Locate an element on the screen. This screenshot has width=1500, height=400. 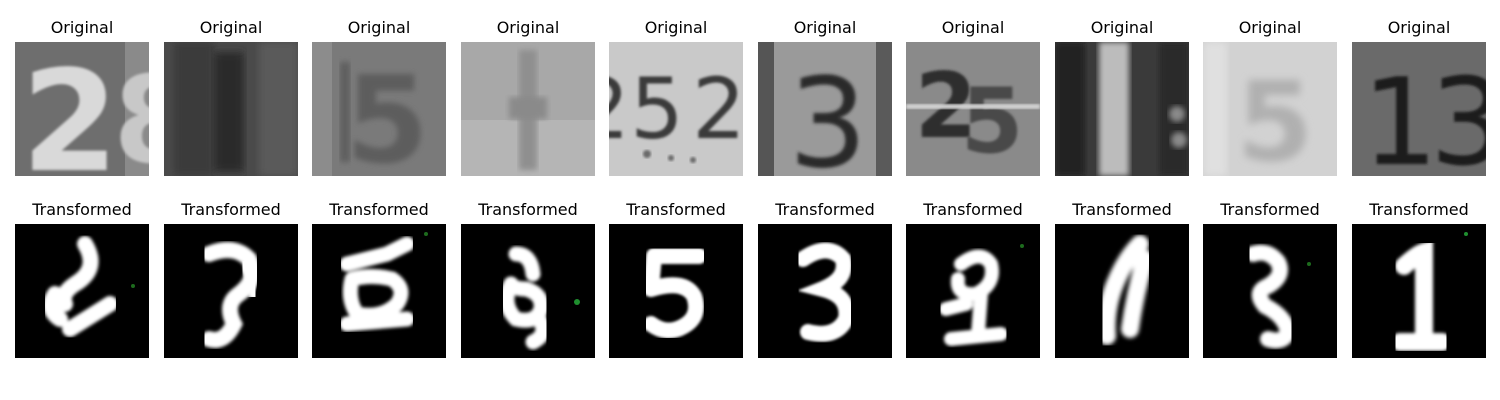
original-digit-image: 1 3 is located at coordinates (1419, 109).